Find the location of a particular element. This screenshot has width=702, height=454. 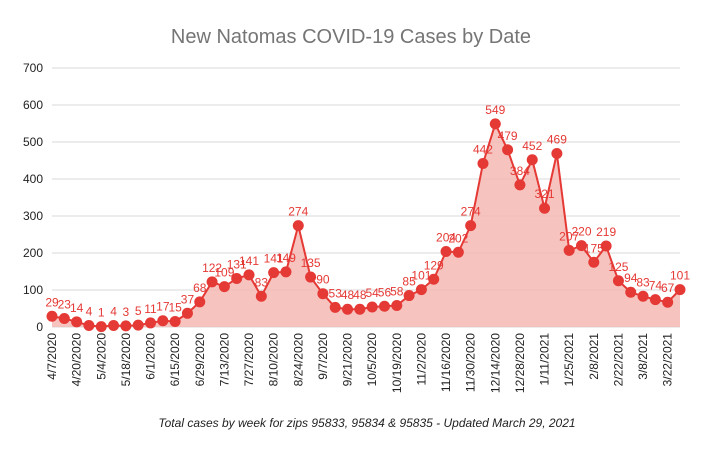

data-label: 109 is located at coordinates (224, 273).